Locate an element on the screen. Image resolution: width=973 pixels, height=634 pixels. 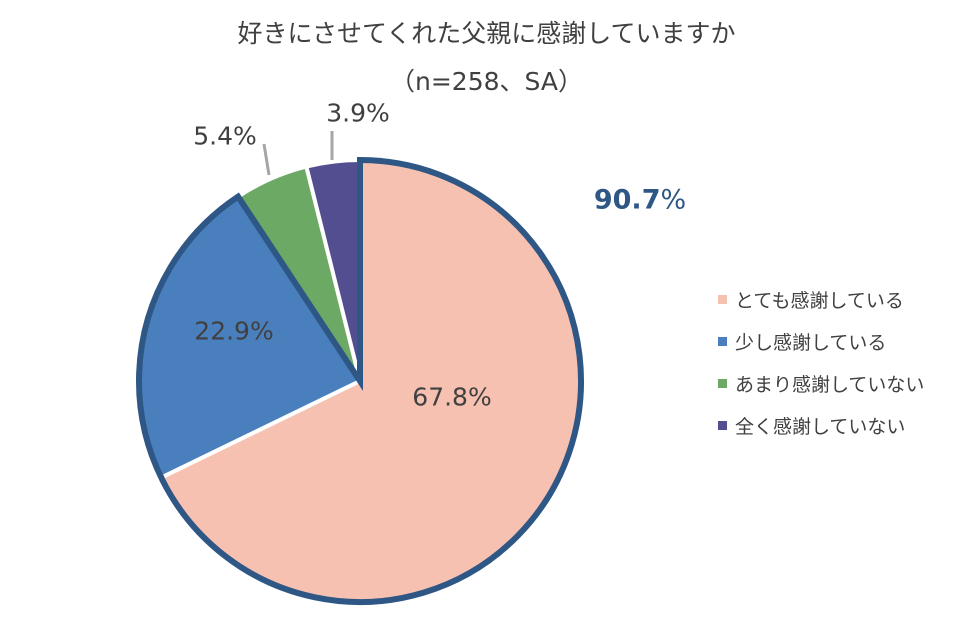
legend: とても感謝している 少し感謝している あまり感謝していない 全く感謝していない is located at coordinates (821, 362).